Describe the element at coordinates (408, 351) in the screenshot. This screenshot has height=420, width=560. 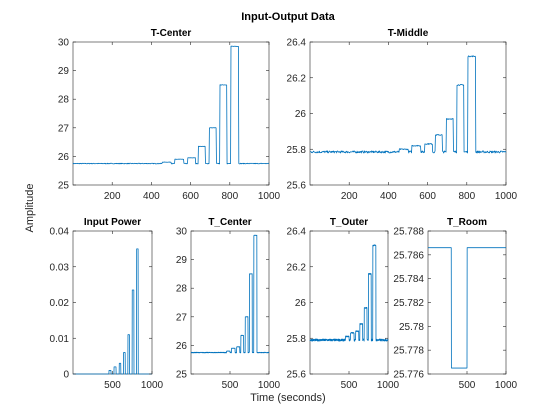
I see `t-room-ytick-label: 25.778` at that location.